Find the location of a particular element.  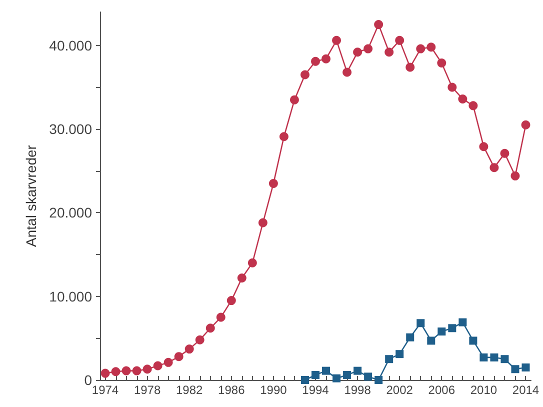

x-tick-label: 2014 is located at coordinates (526, 390).